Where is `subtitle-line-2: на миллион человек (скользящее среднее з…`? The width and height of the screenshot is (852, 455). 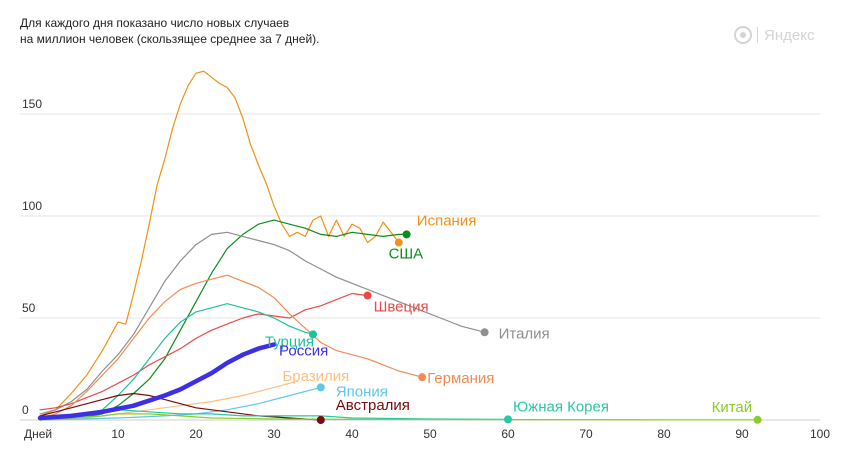 subtitle-line-2: на миллион человек (скользящее среднее з… is located at coordinates (170, 39).